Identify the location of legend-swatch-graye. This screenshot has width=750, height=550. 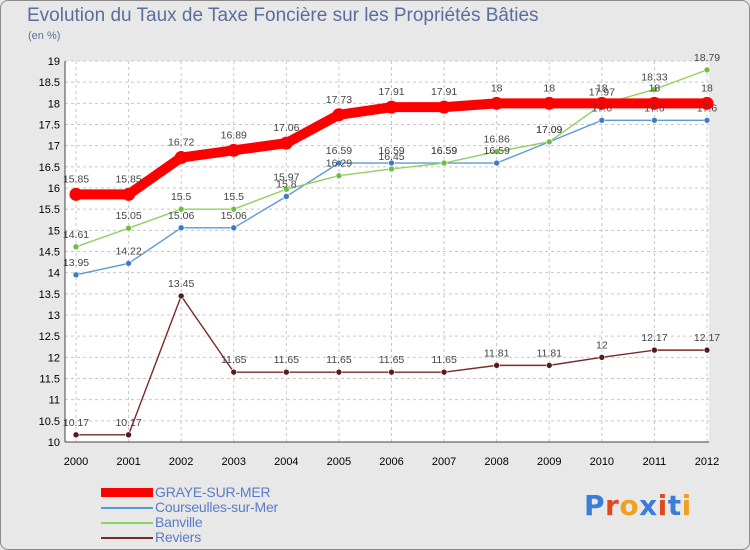
(127, 492).